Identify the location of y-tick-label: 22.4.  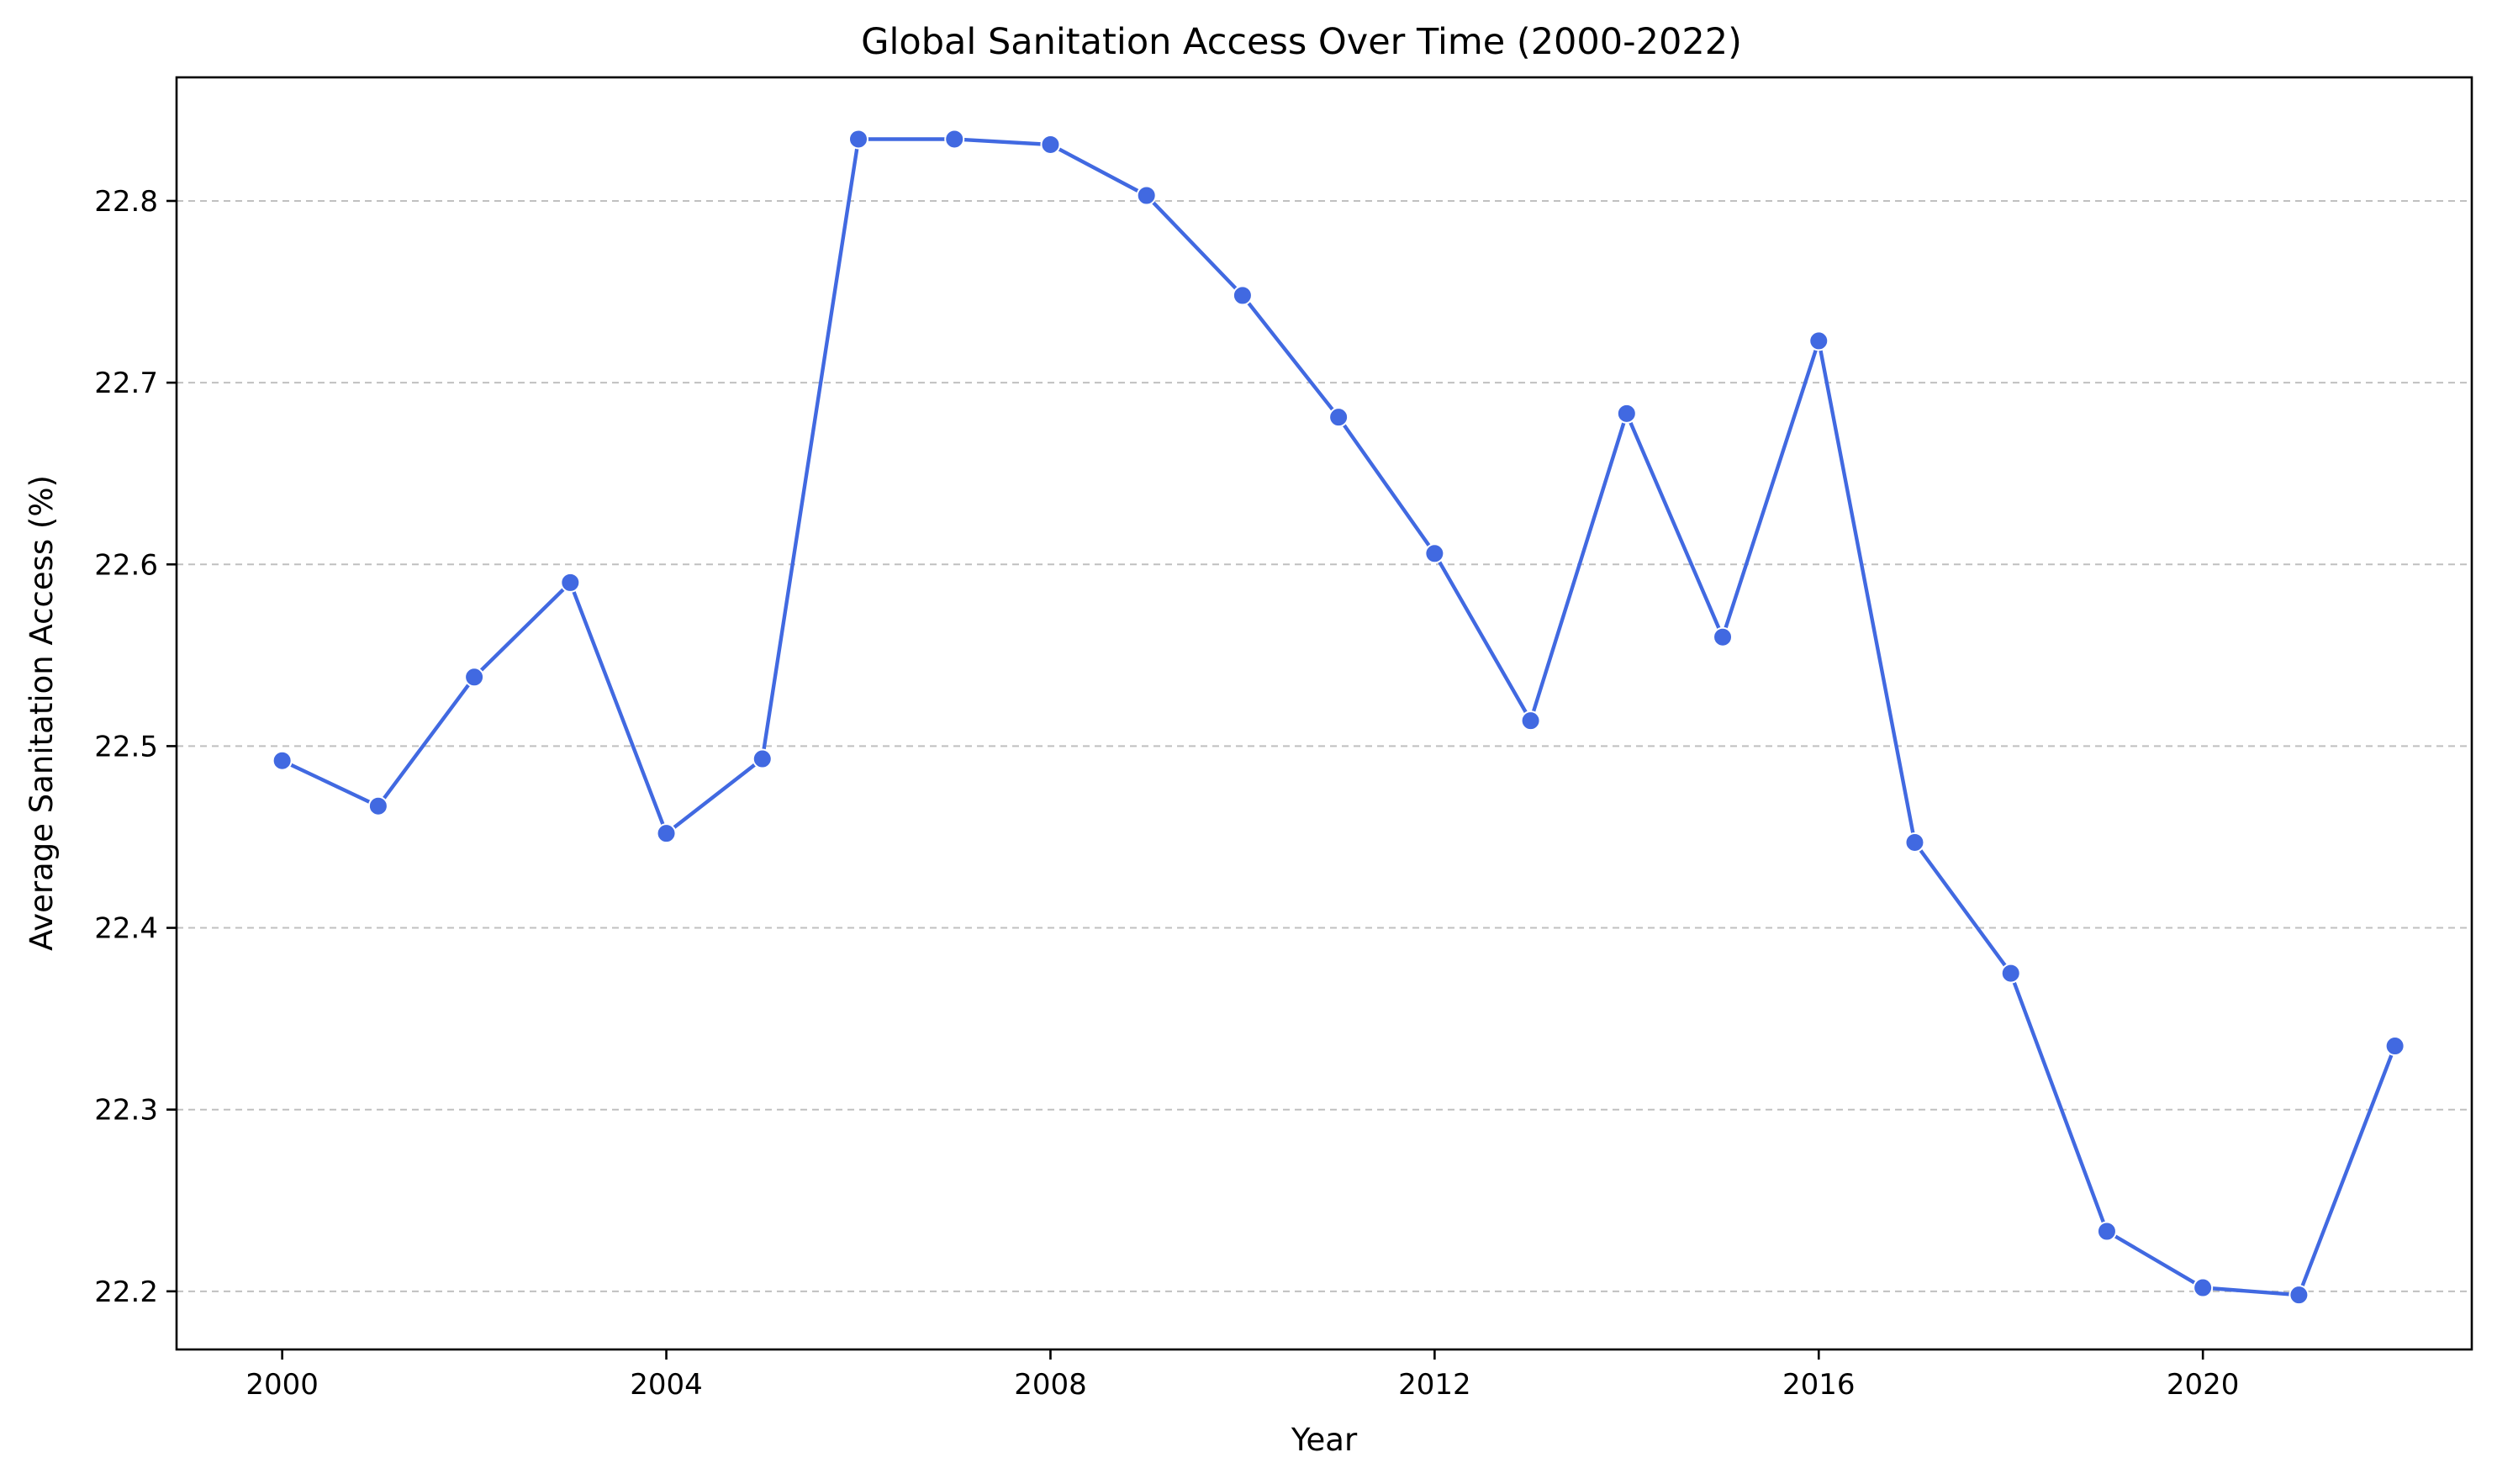
(126, 929).